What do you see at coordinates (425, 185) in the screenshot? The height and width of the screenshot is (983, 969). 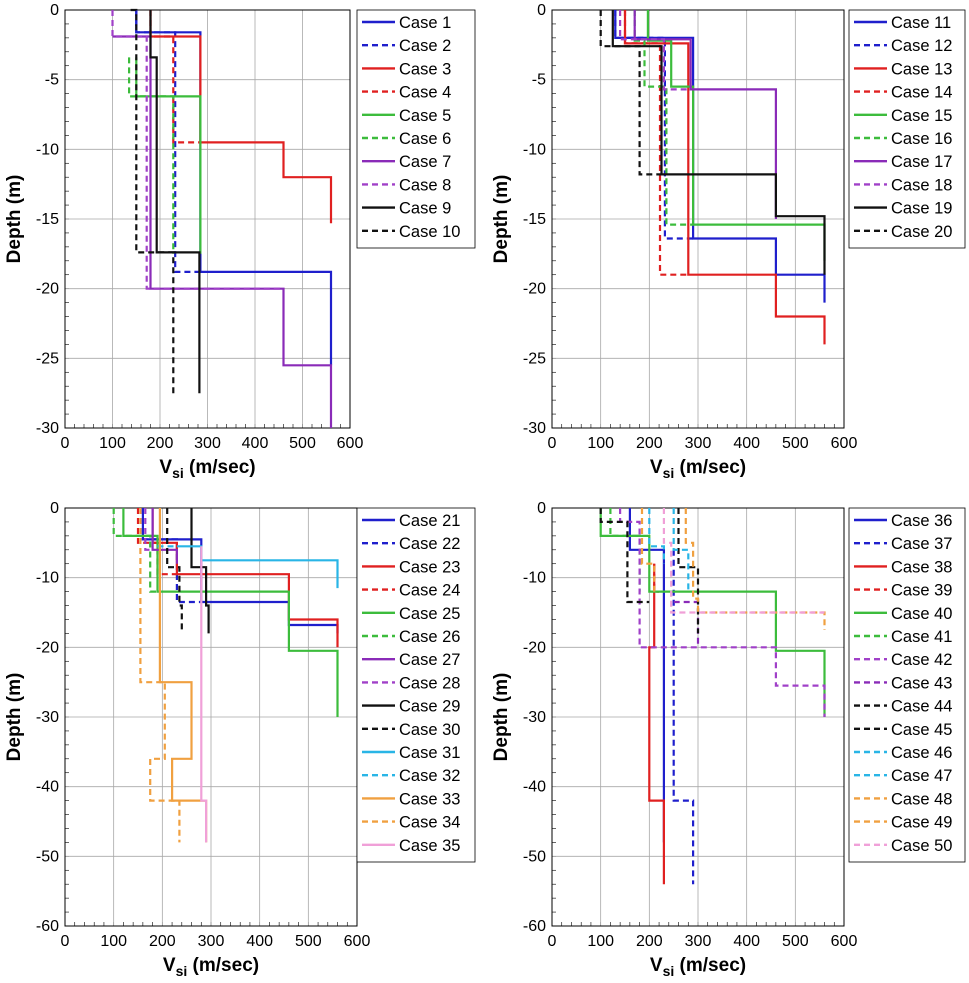 I see `legend-label: Case 8` at bounding box center [425, 185].